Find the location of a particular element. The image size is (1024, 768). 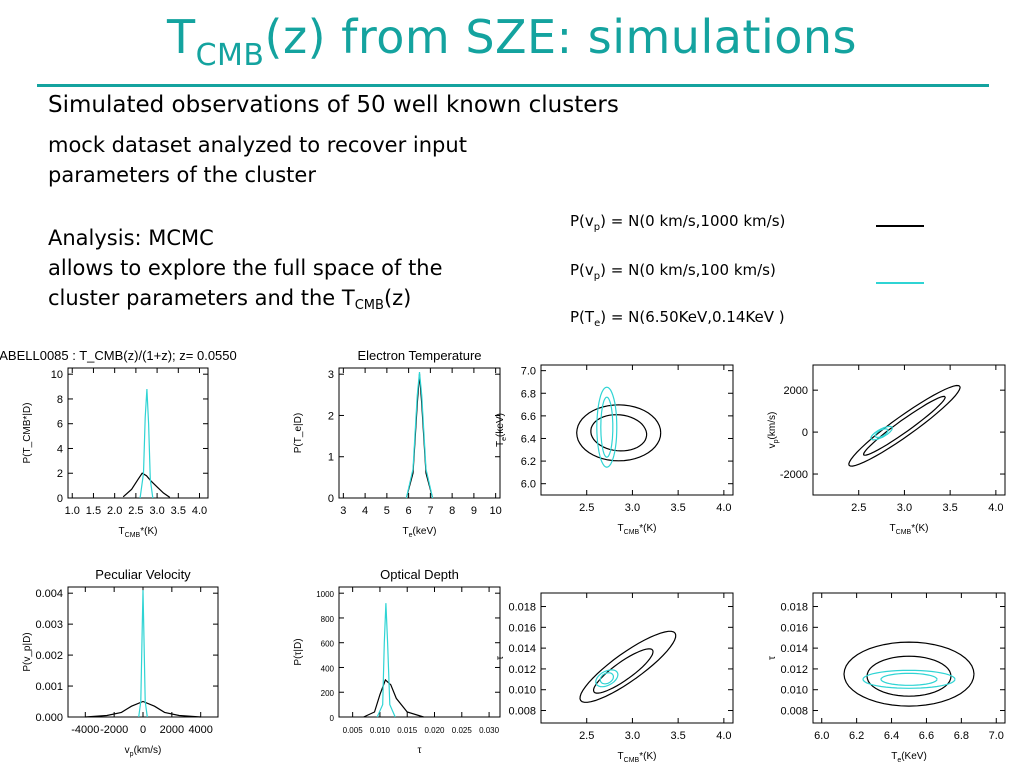

x-tick-label: 6.0 is located at coordinates (821, 736).